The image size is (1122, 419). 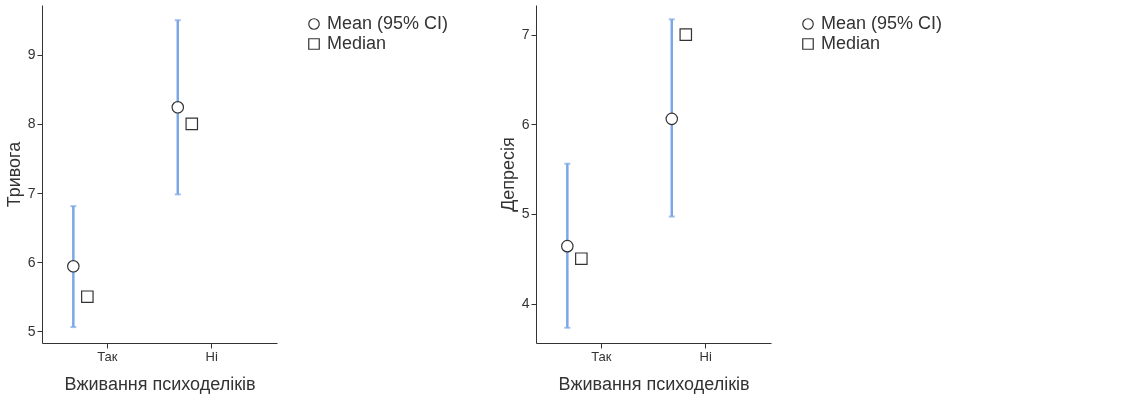 I want to click on y-tick-label: 9, so click(x=31, y=54).